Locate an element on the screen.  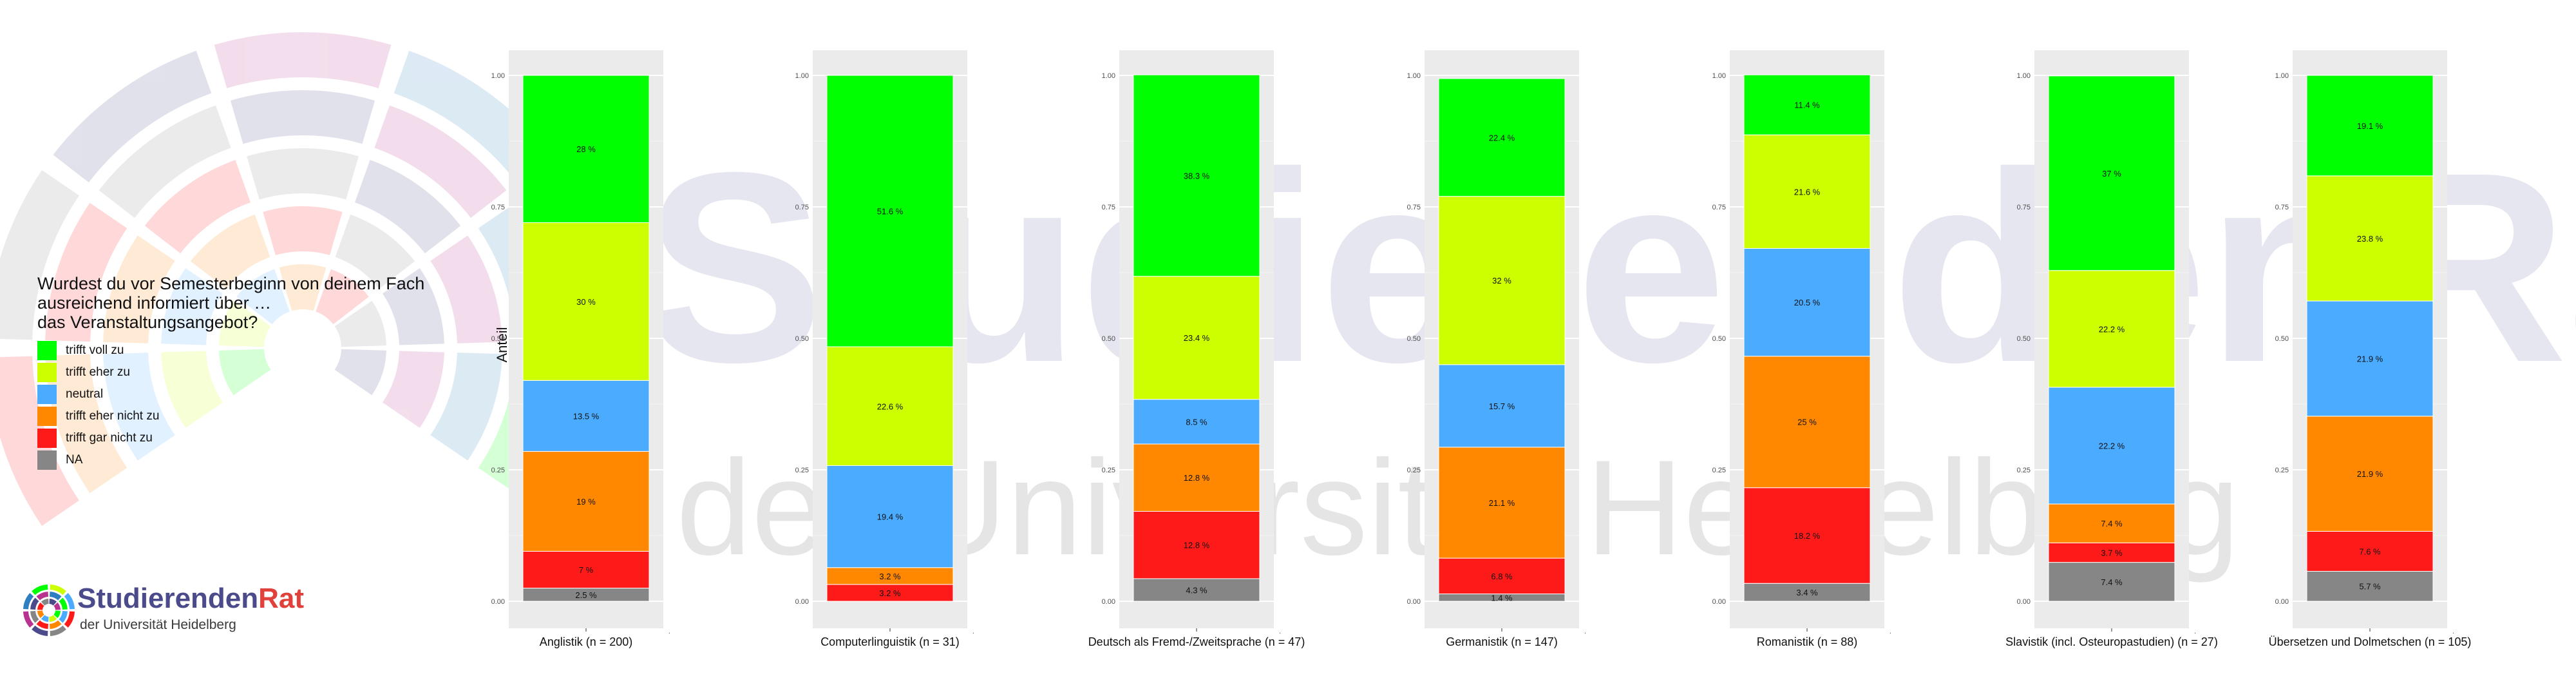
x-category-label: Romanistik (n = 88) is located at coordinates (1807, 641).